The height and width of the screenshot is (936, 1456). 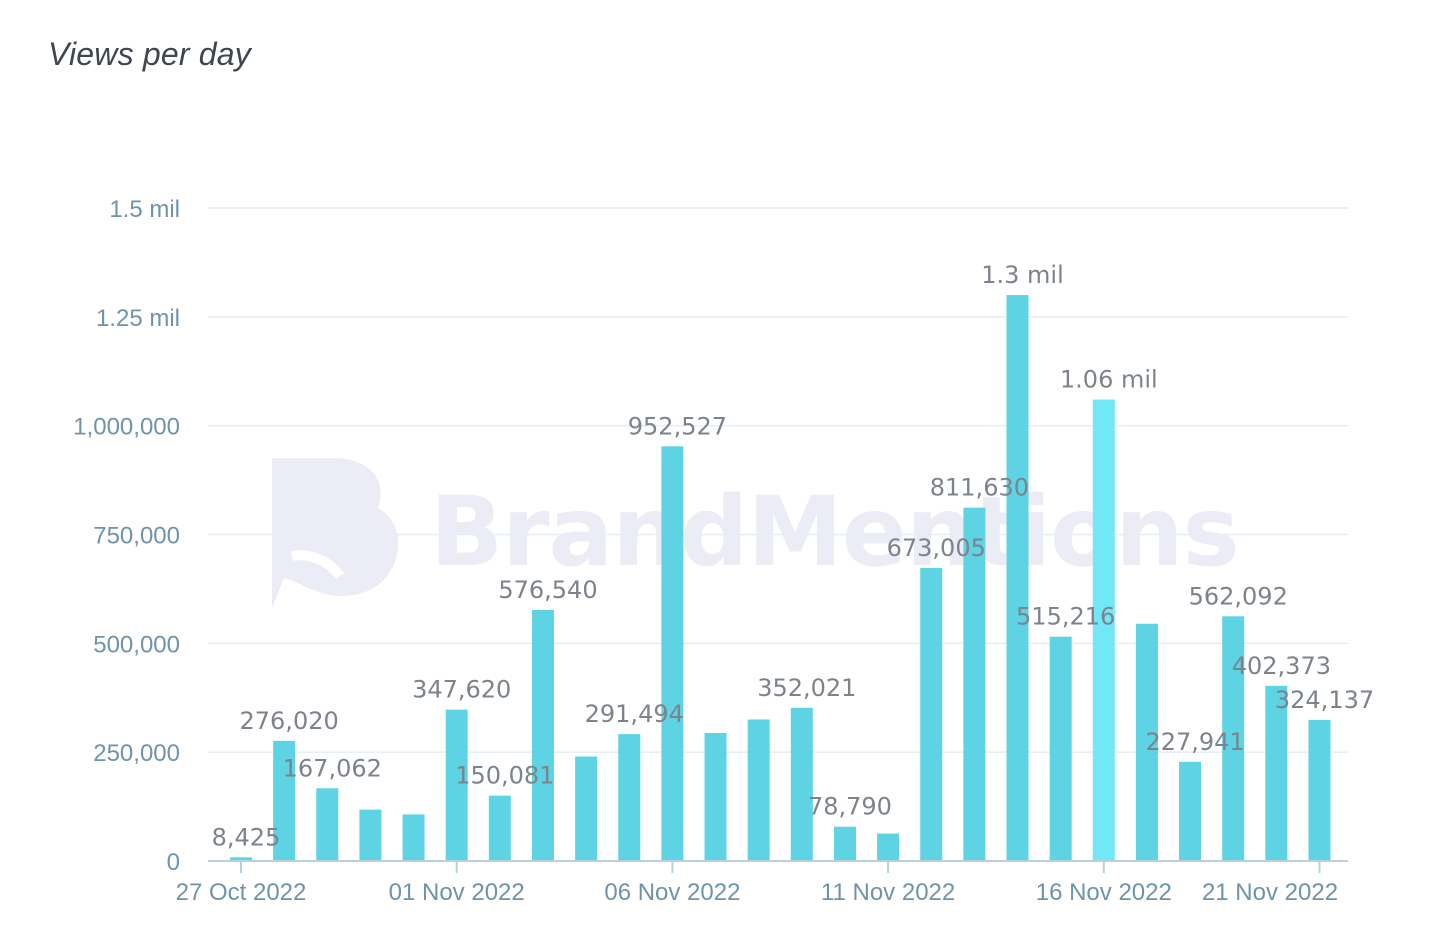 I want to click on data-label: 8,425, so click(x=246, y=837).